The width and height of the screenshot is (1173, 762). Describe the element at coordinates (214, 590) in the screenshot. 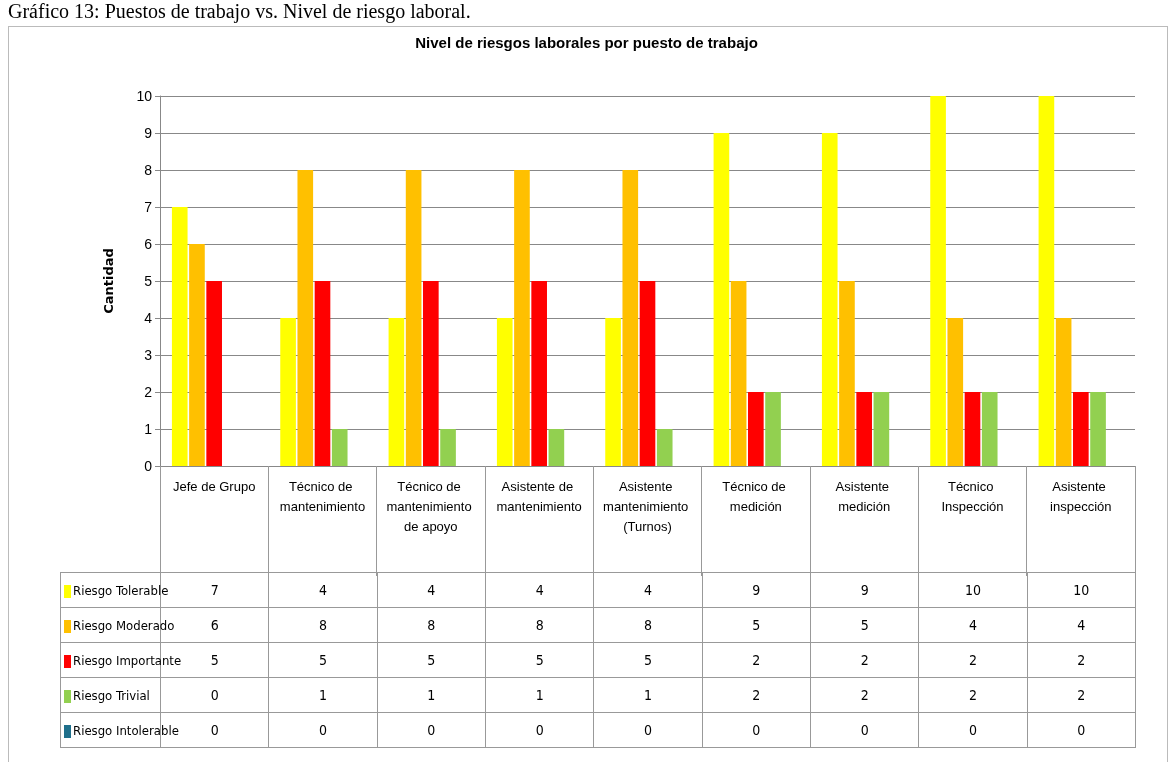

I see `data-label: 7` at that location.